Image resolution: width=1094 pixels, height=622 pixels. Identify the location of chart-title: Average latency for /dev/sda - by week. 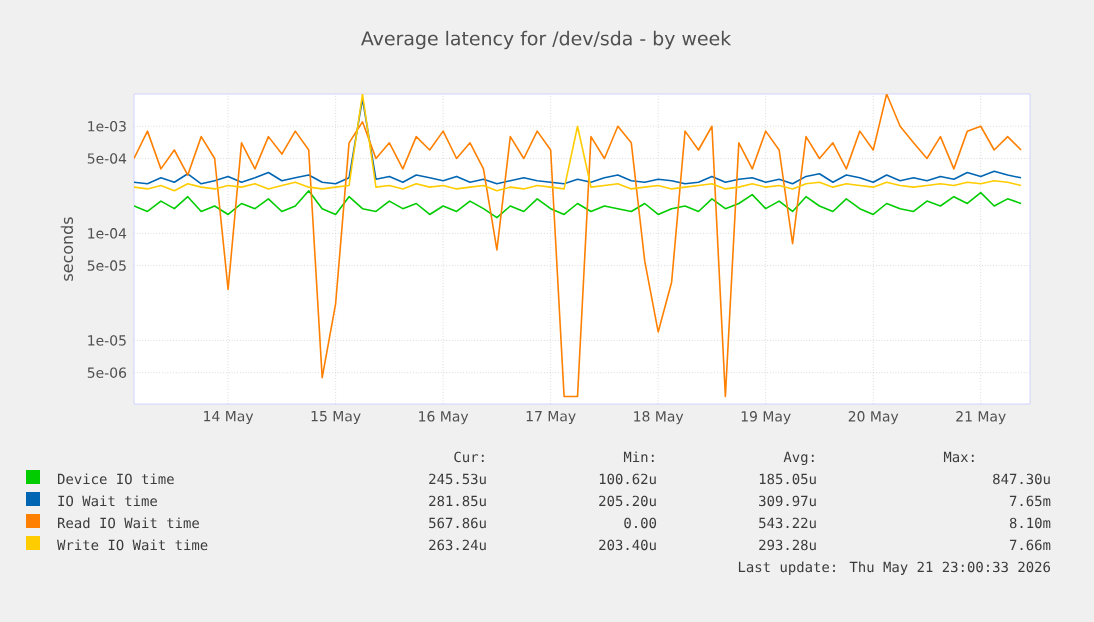
(546, 40).